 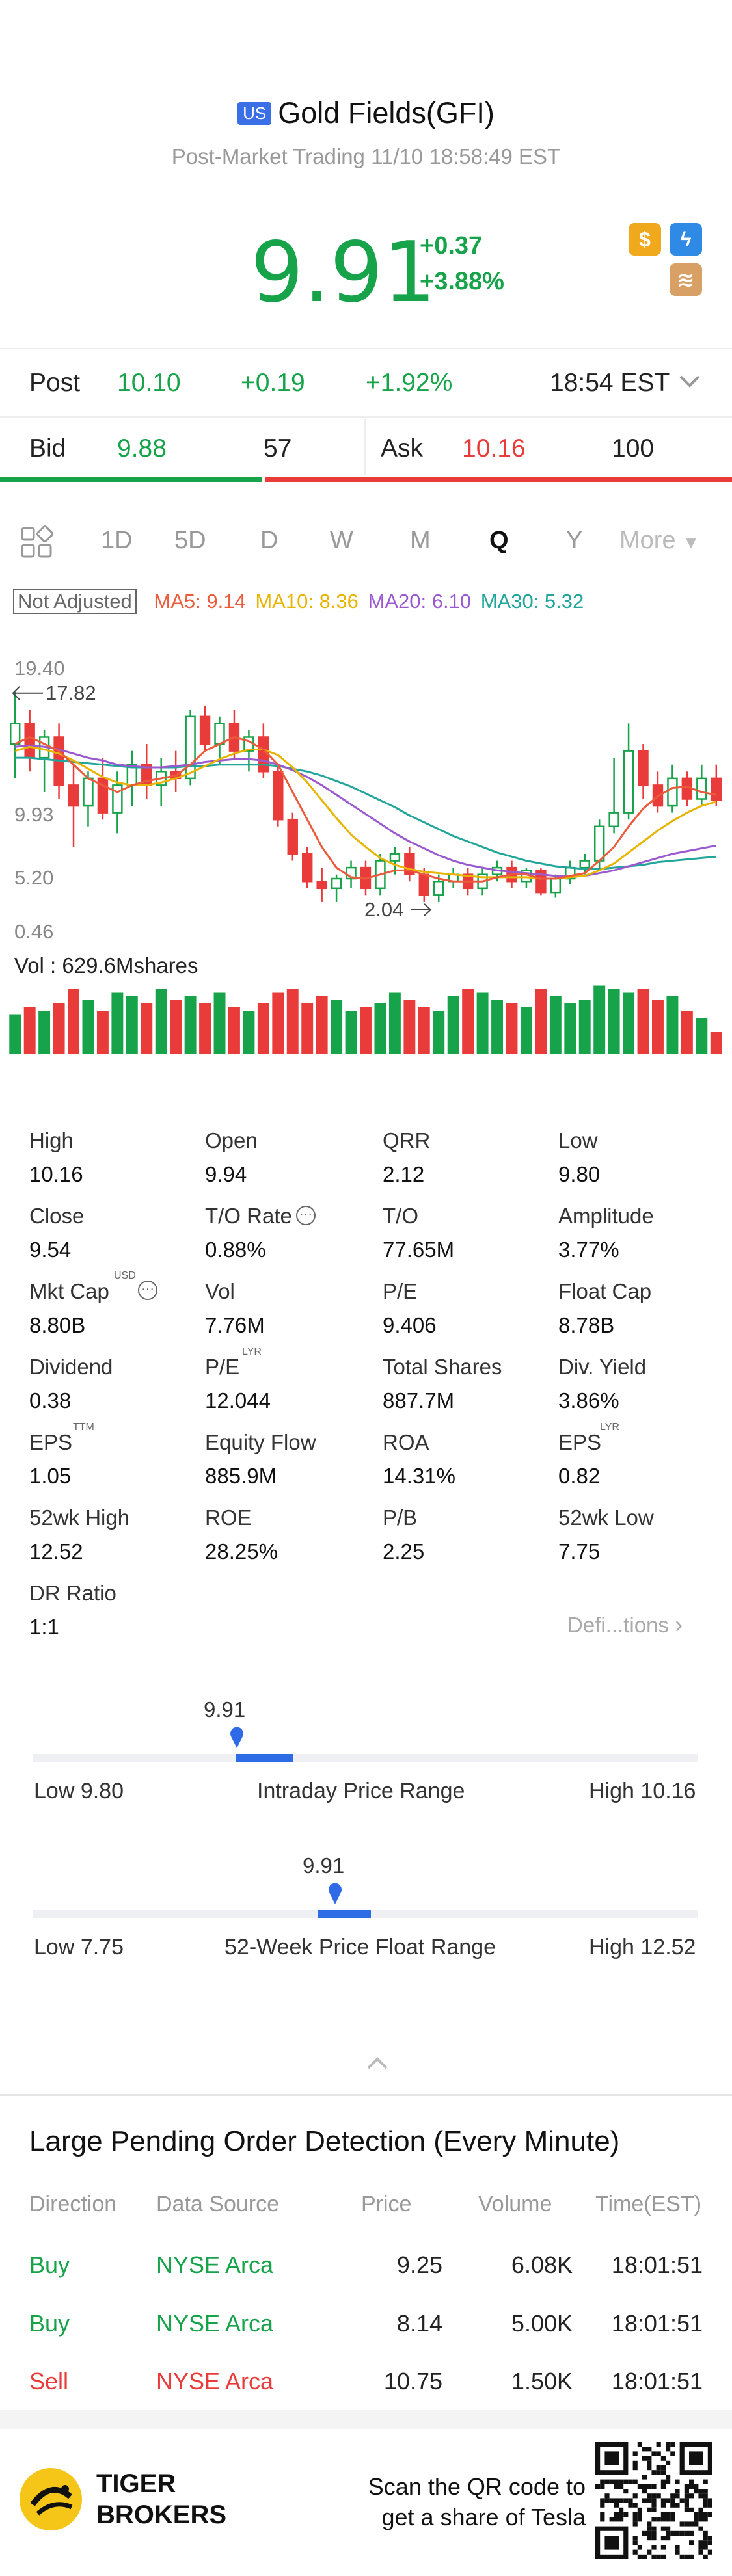 I want to click on bid-price: 9.88, so click(x=142, y=448).